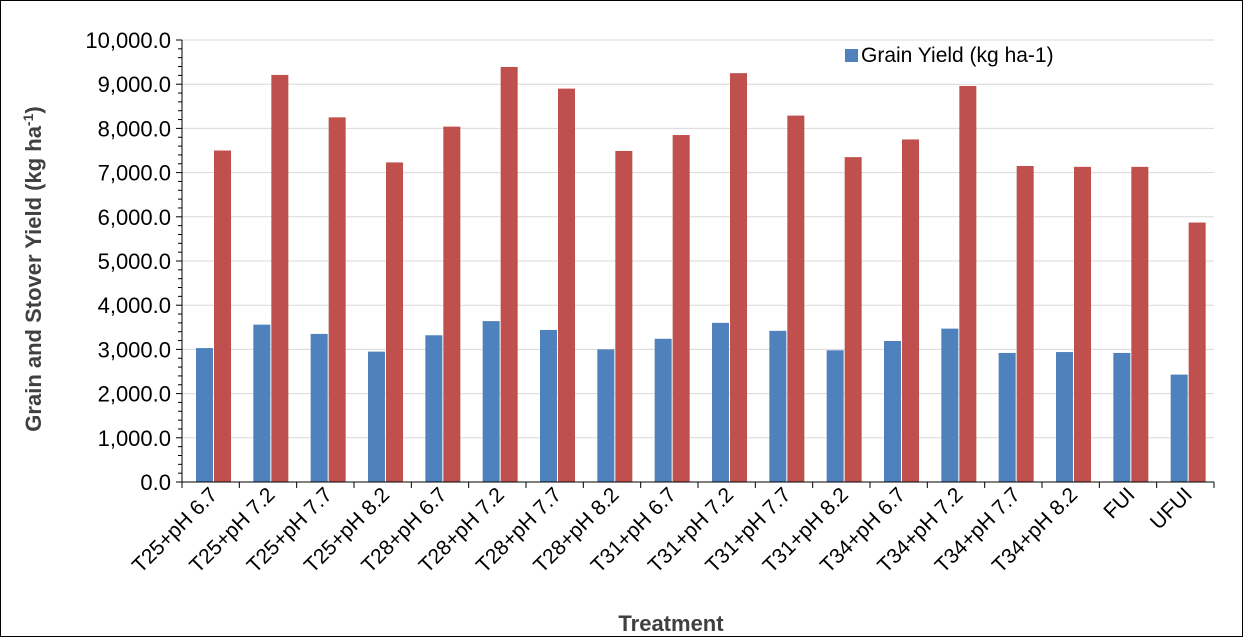 The height and width of the screenshot is (637, 1243). I want to click on y-tick-label: 10,000.0, so click(128, 40).